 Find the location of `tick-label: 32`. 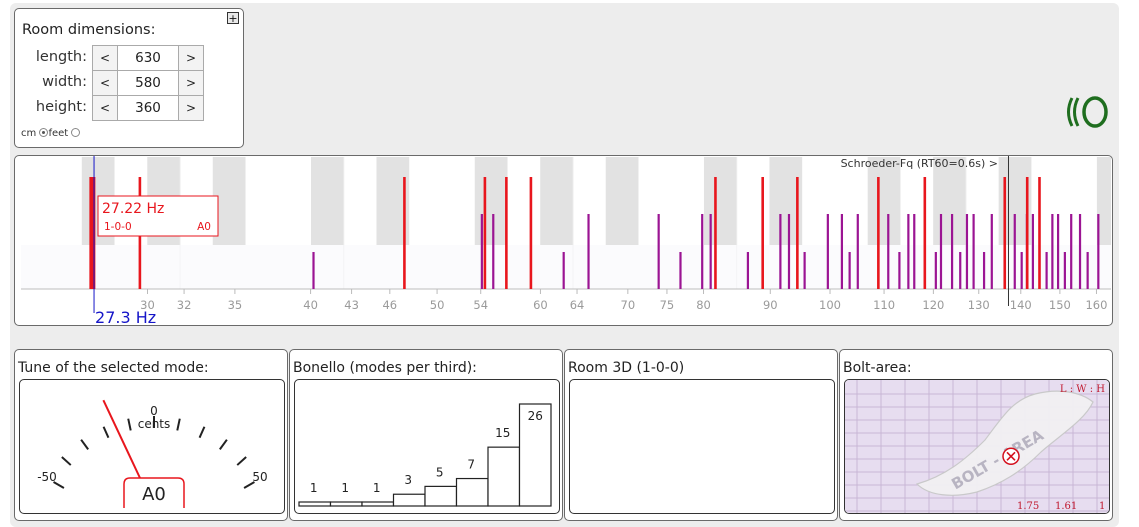

tick-label: 32 is located at coordinates (184, 305).